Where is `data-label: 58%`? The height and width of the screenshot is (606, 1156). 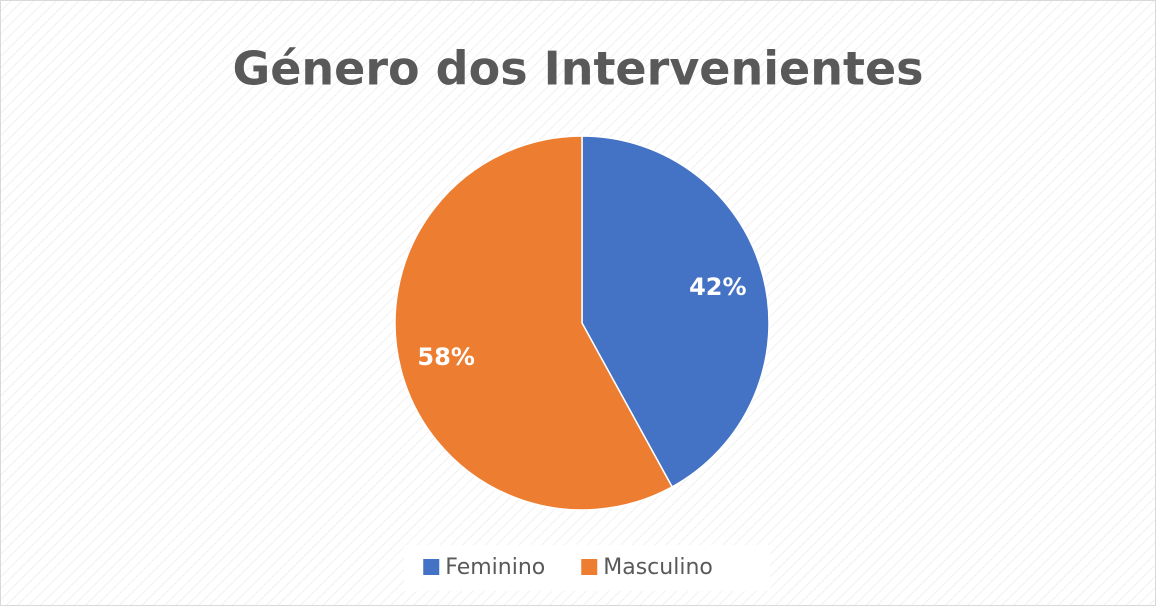
data-label: 58% is located at coordinates (445, 357).